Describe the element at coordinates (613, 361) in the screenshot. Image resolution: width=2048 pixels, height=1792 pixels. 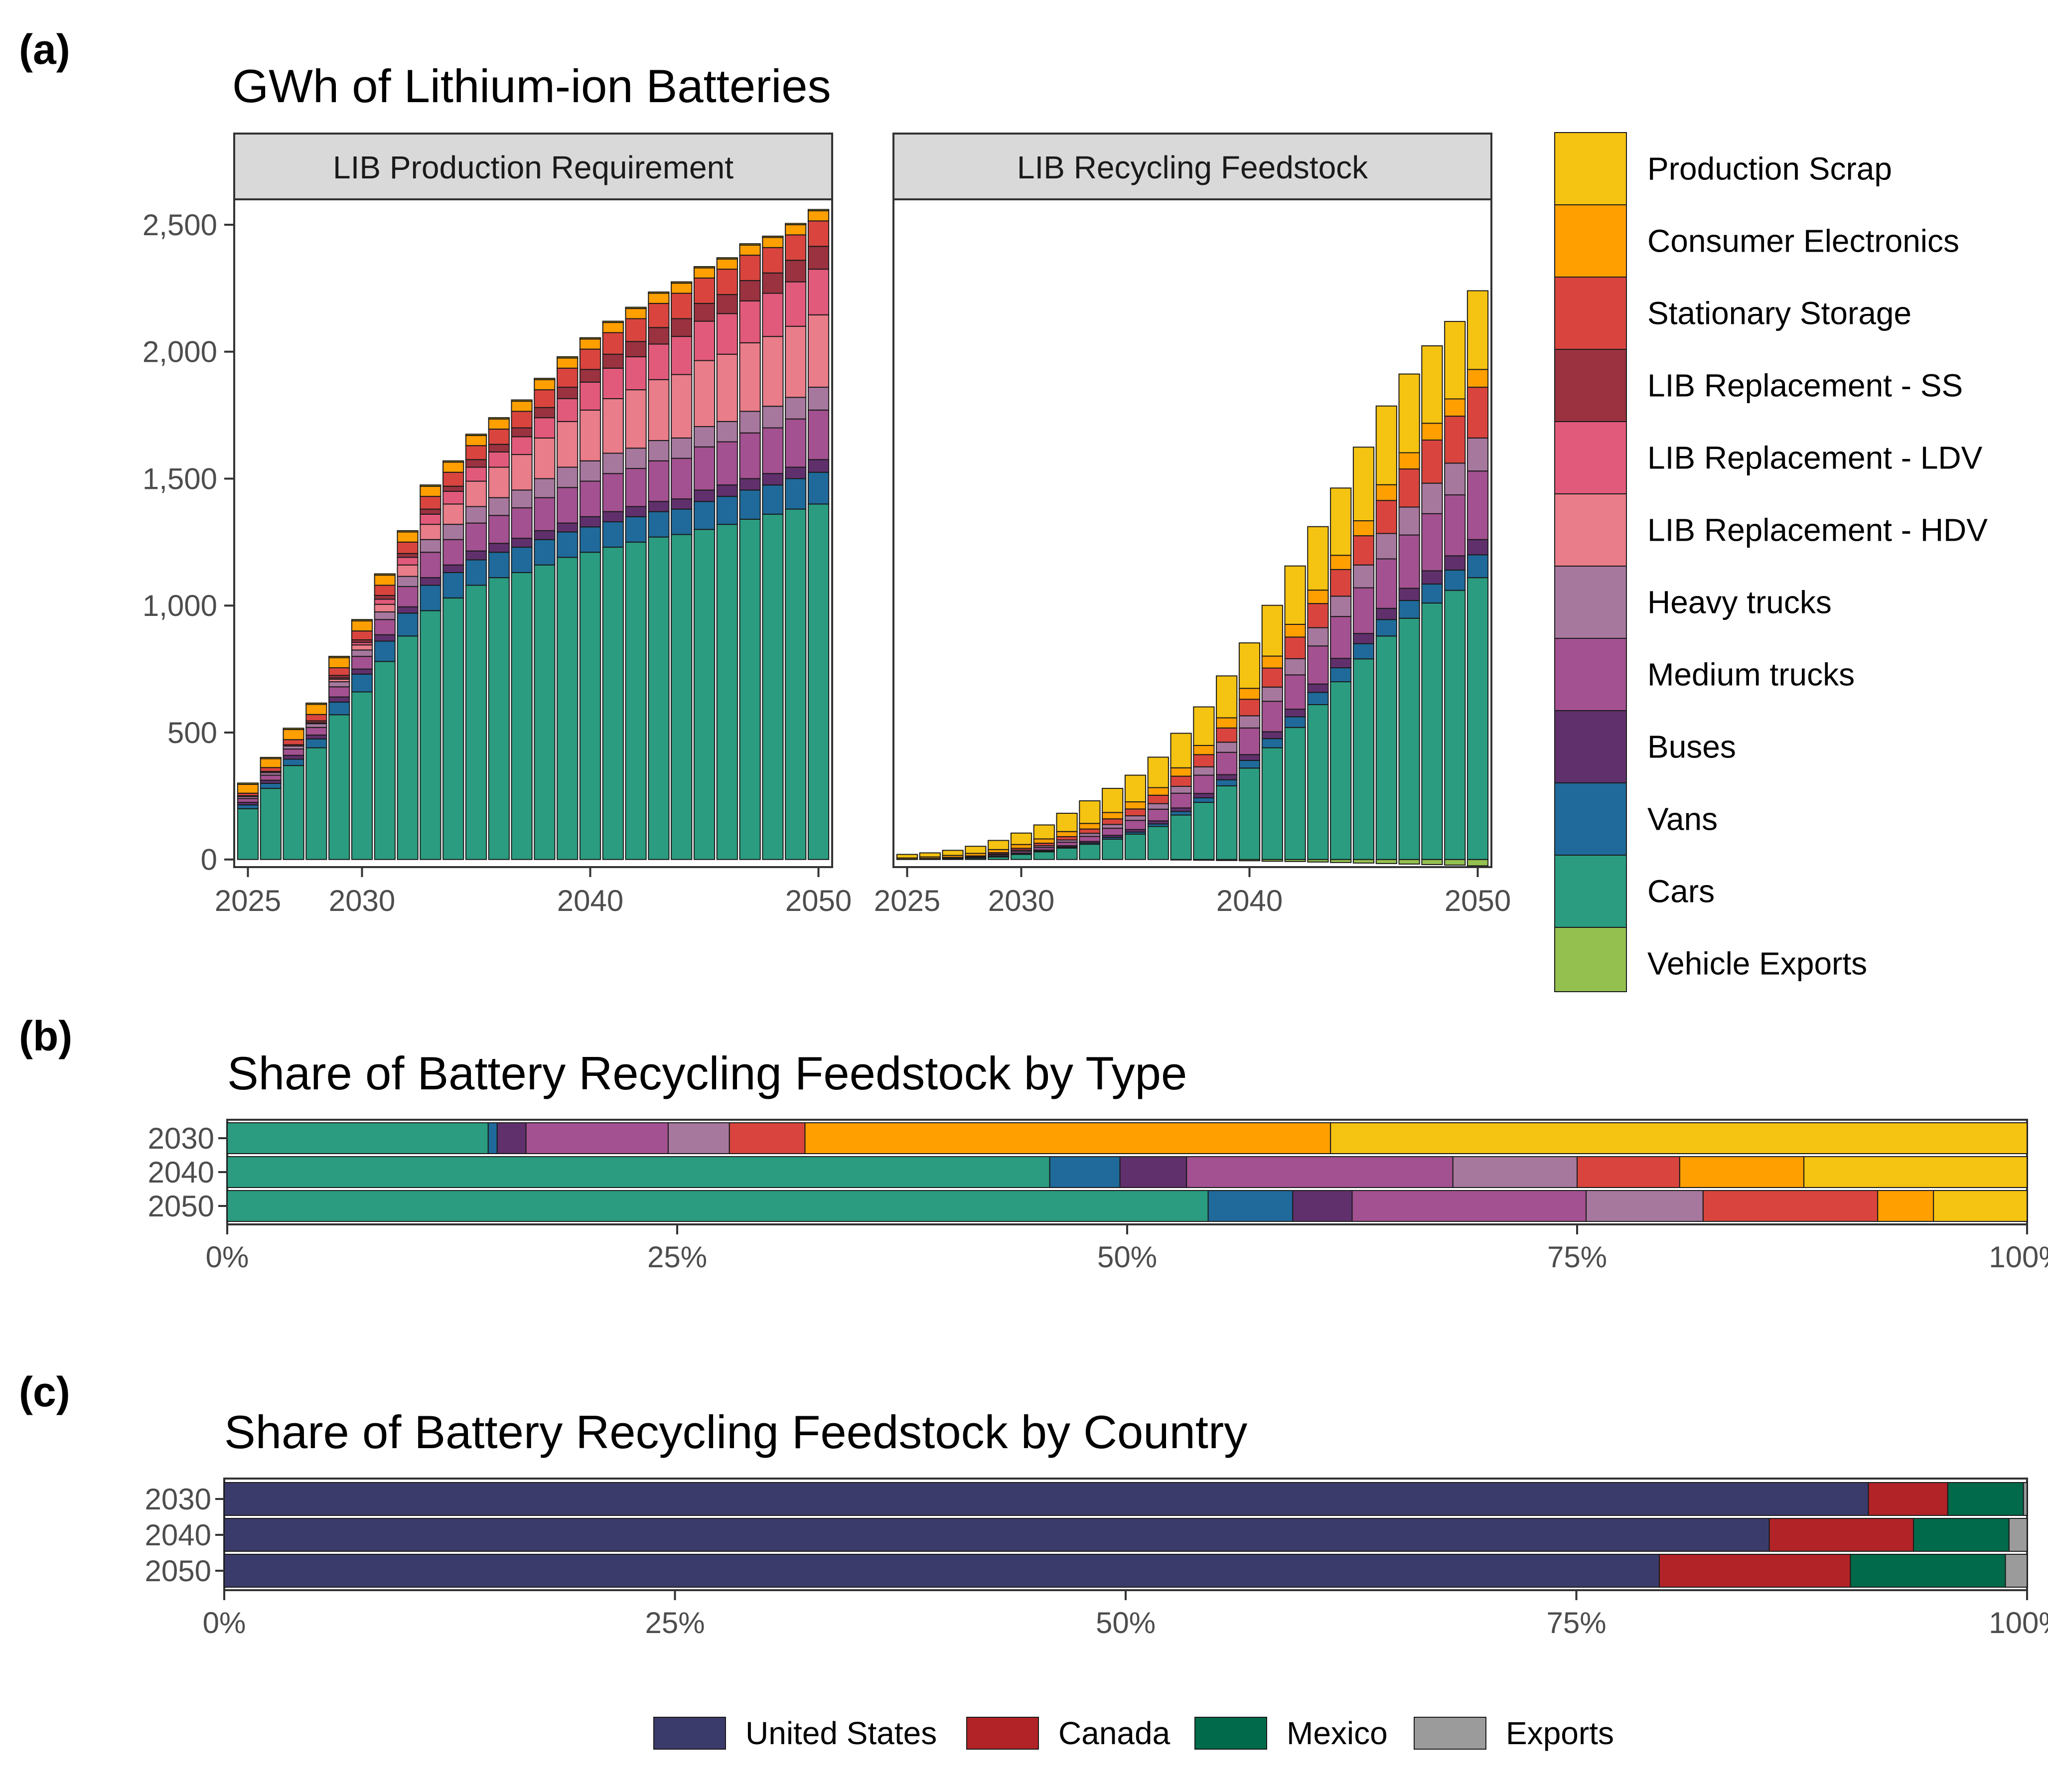
I see `bar-lib-replacement-ss-2041` at that location.